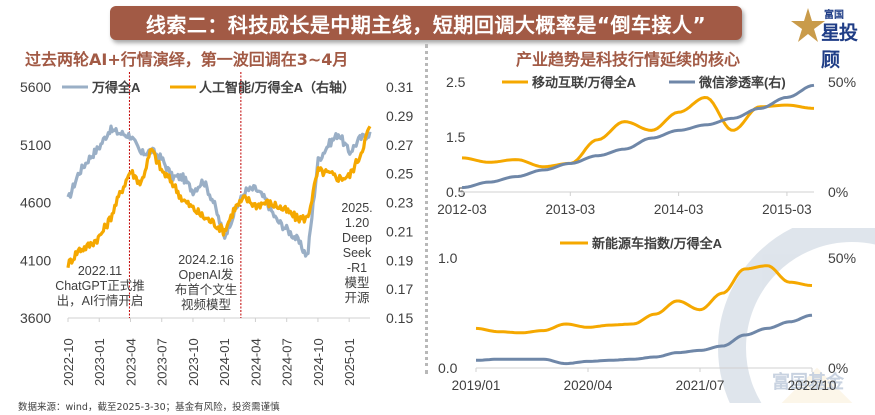 This screenshot has width=875, height=415. Describe the element at coordinates (742, 82) in the screenshot. I see `legend-label-wechat: 微信渗透率(右)` at that location.